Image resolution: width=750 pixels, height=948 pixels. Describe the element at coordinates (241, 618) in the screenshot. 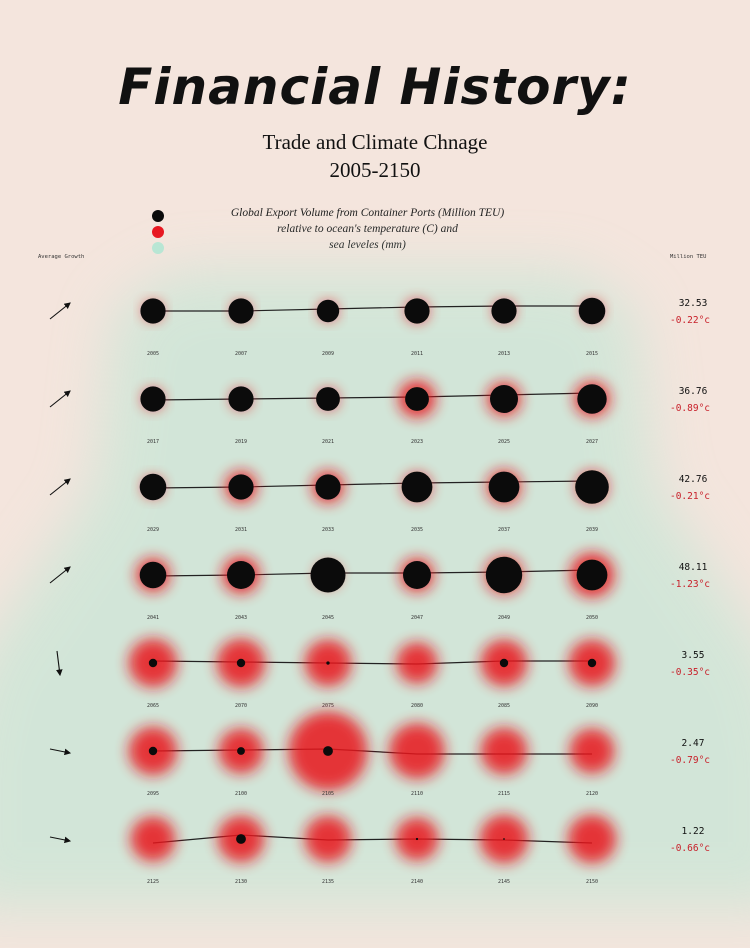

I see `year-label: 2043` at that location.